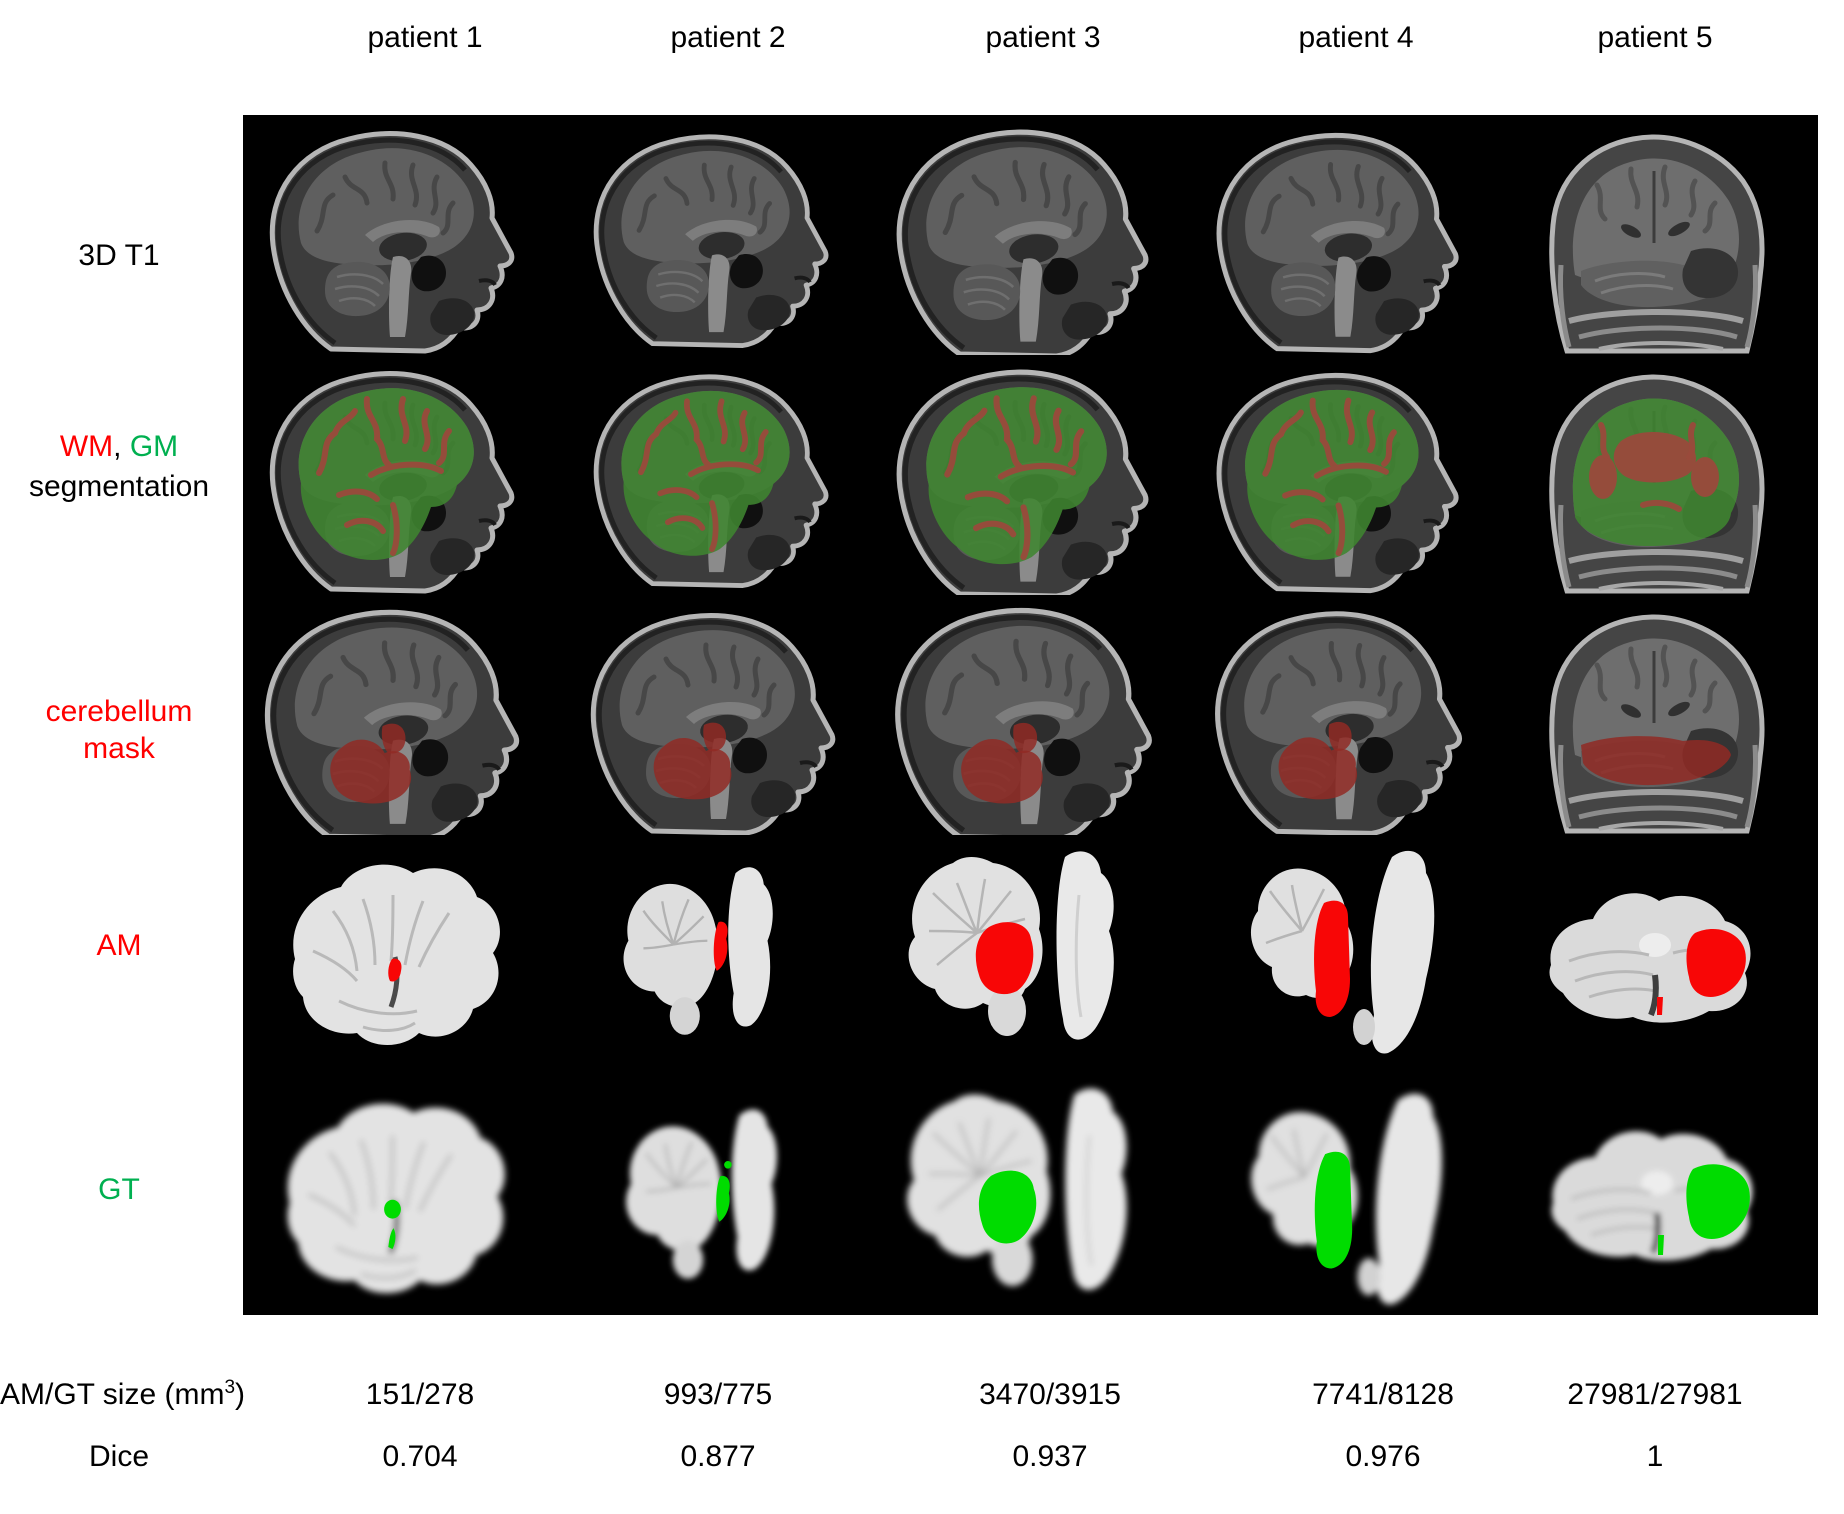 The width and height of the screenshot is (1844, 1514). What do you see at coordinates (230, 1387) in the screenshot?
I see `size-label-superscript: 3` at bounding box center [230, 1387].